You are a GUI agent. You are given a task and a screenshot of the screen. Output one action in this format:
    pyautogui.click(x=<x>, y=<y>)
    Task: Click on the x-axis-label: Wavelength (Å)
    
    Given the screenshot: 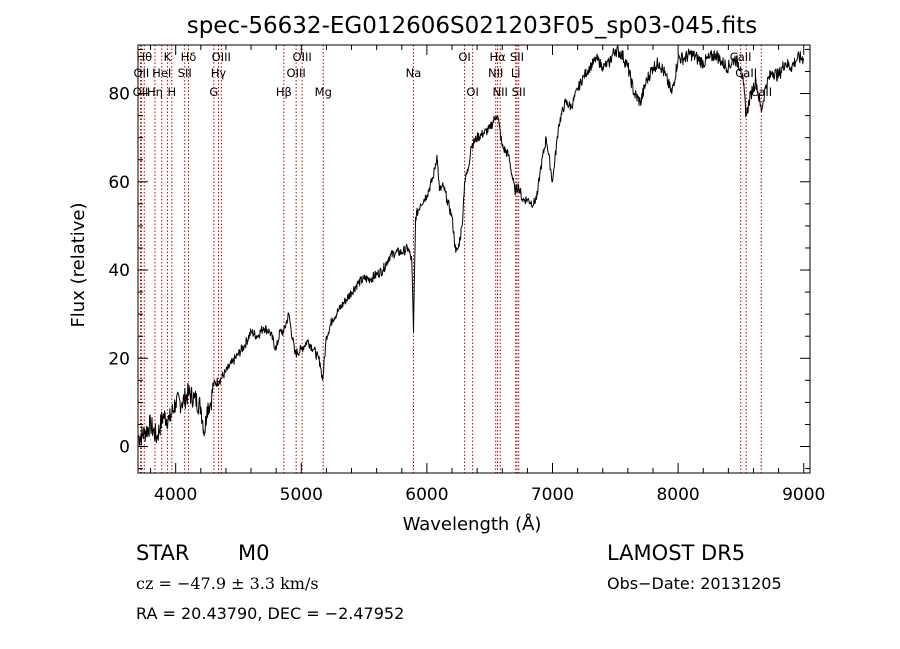 What is the action you would take?
    pyautogui.click(x=472, y=524)
    